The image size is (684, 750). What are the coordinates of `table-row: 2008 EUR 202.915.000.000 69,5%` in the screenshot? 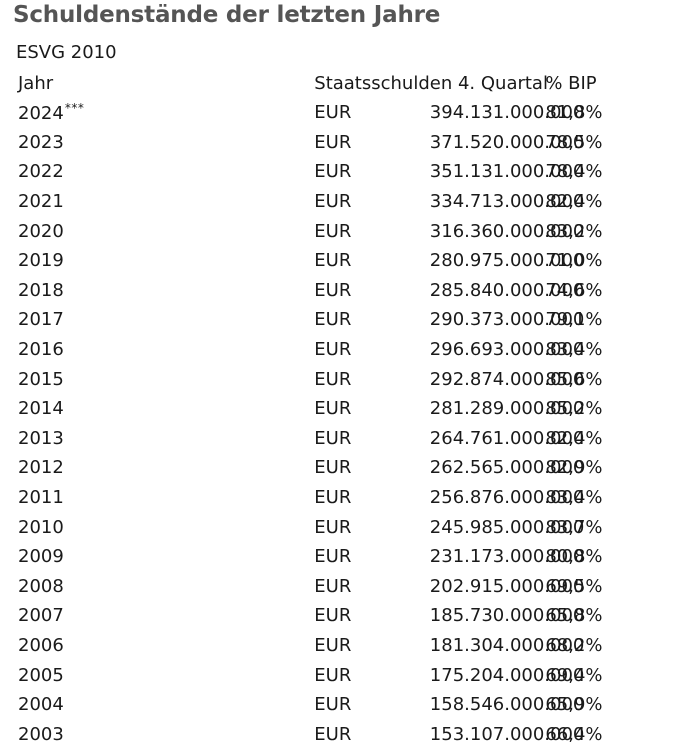 It's located at (342, 587).